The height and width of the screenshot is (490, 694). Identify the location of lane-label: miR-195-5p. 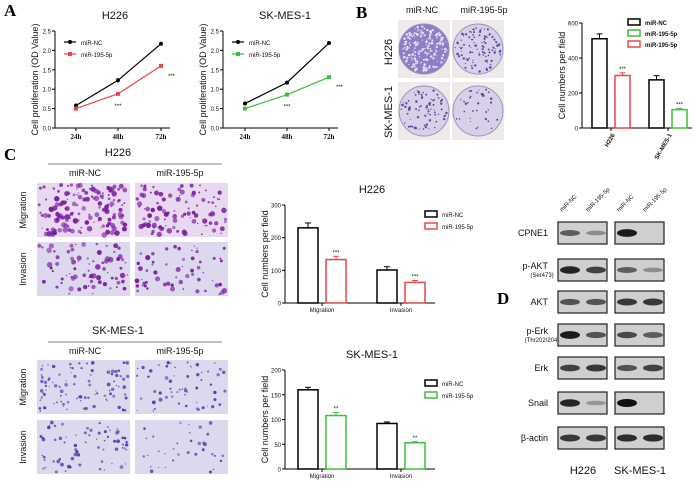
(655, 200).